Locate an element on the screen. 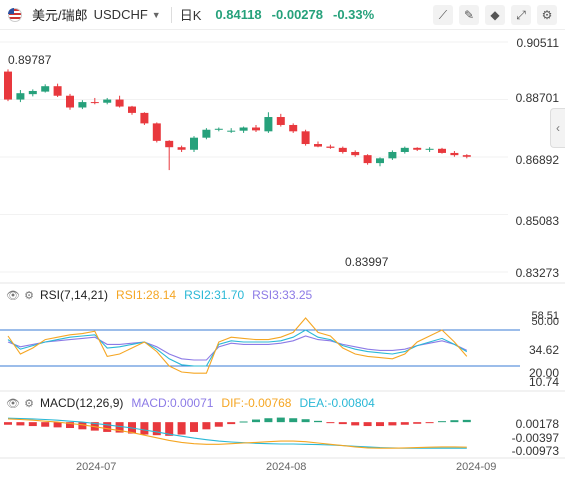 The image size is (565, 483). symbol-code: USDCHF is located at coordinates (120, 14).